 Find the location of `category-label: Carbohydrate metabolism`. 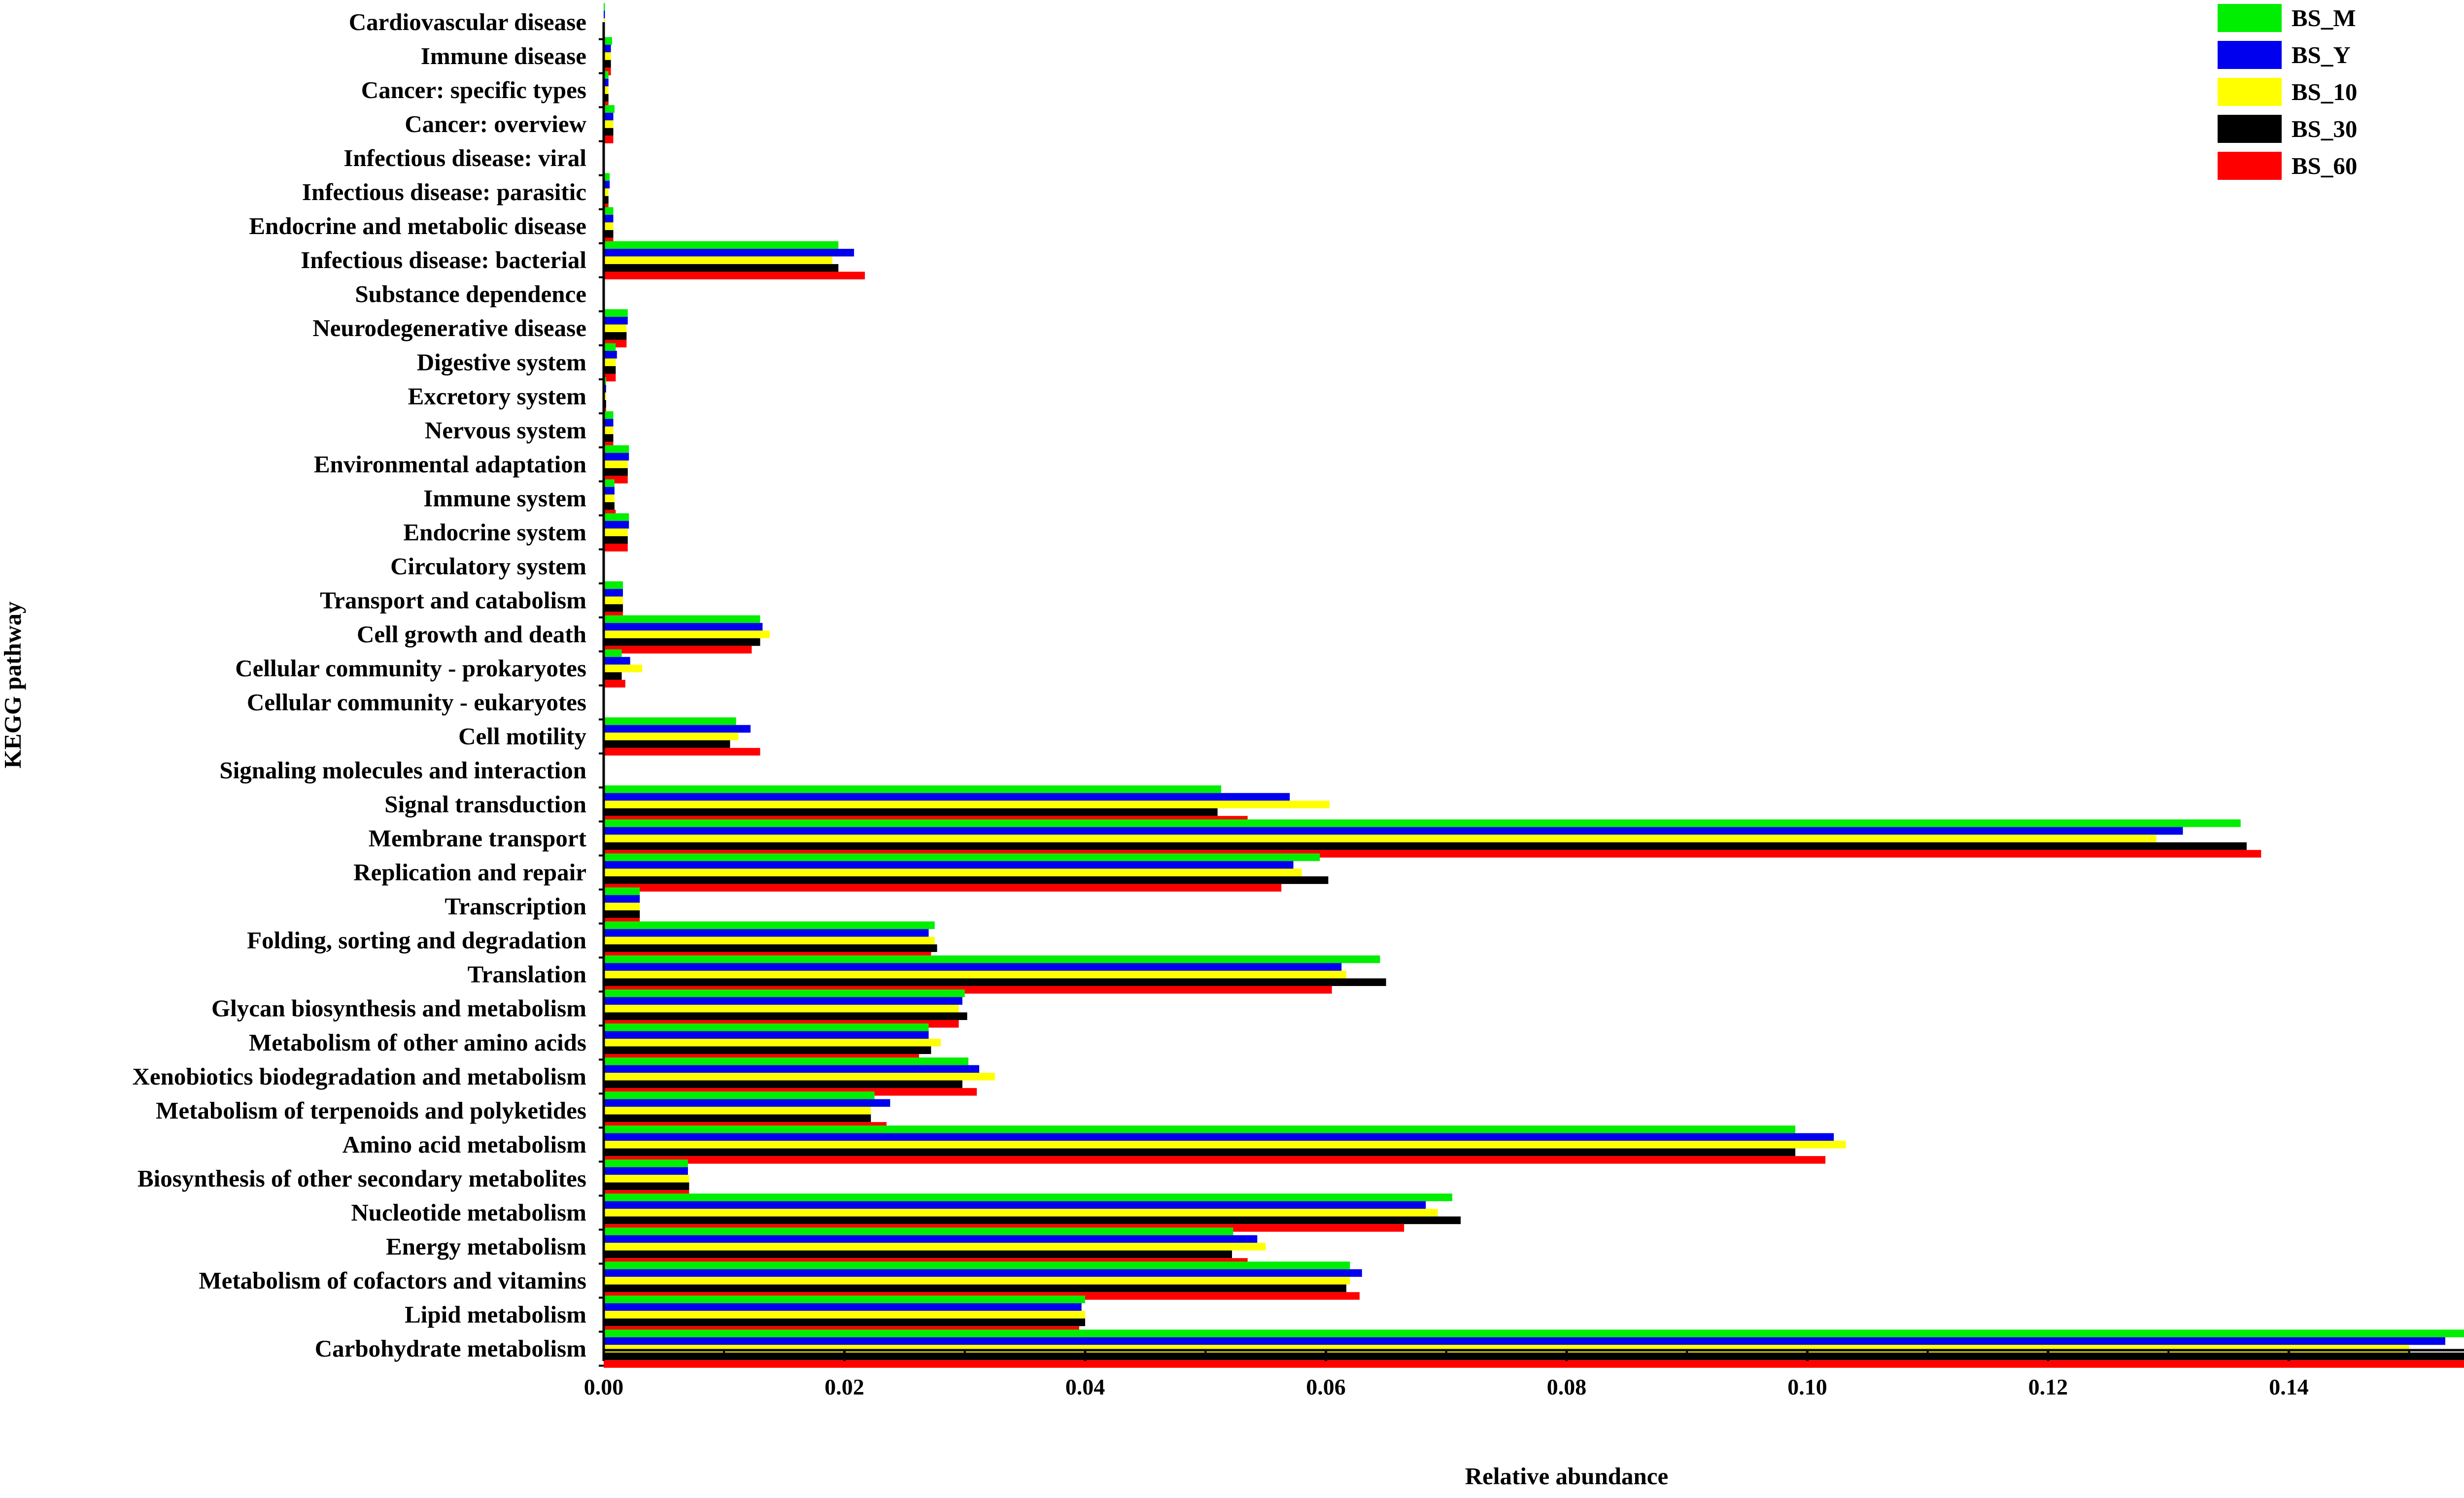

category-label: Carbohydrate metabolism is located at coordinates (450, 1348).